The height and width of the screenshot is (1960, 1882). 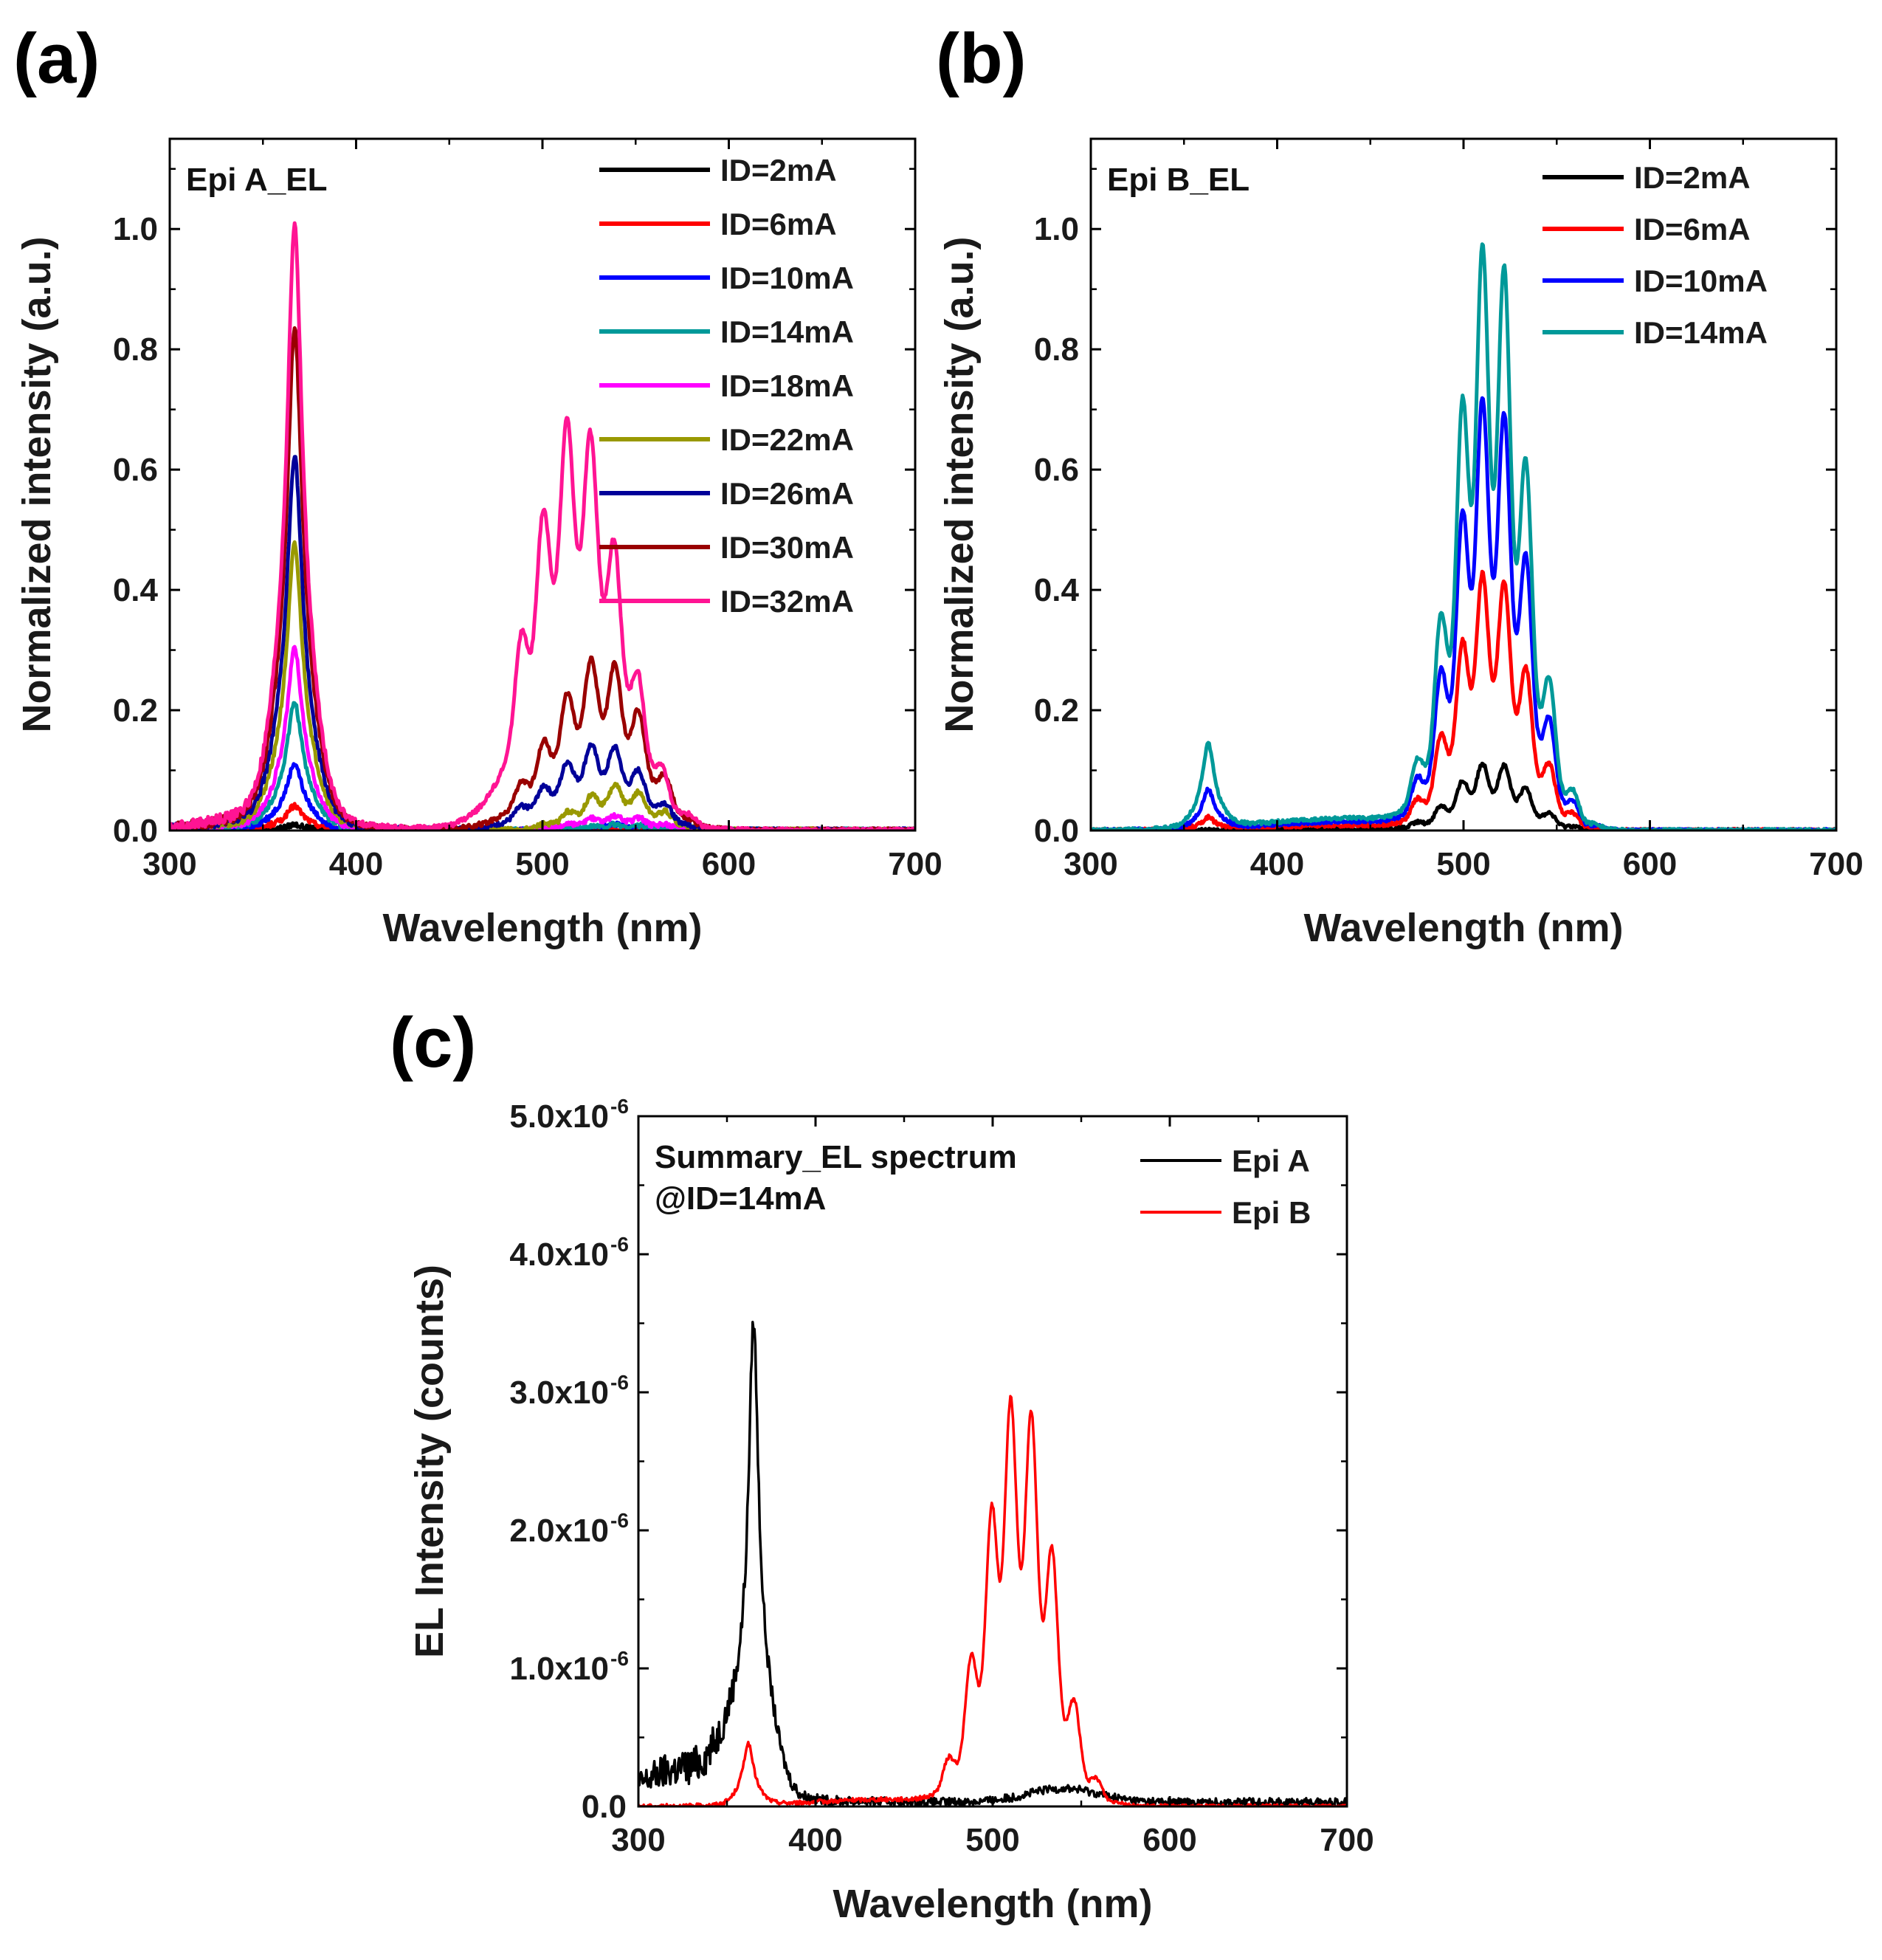 I want to click on y-tick-label: 1.0x10, so click(x=559, y=1669).